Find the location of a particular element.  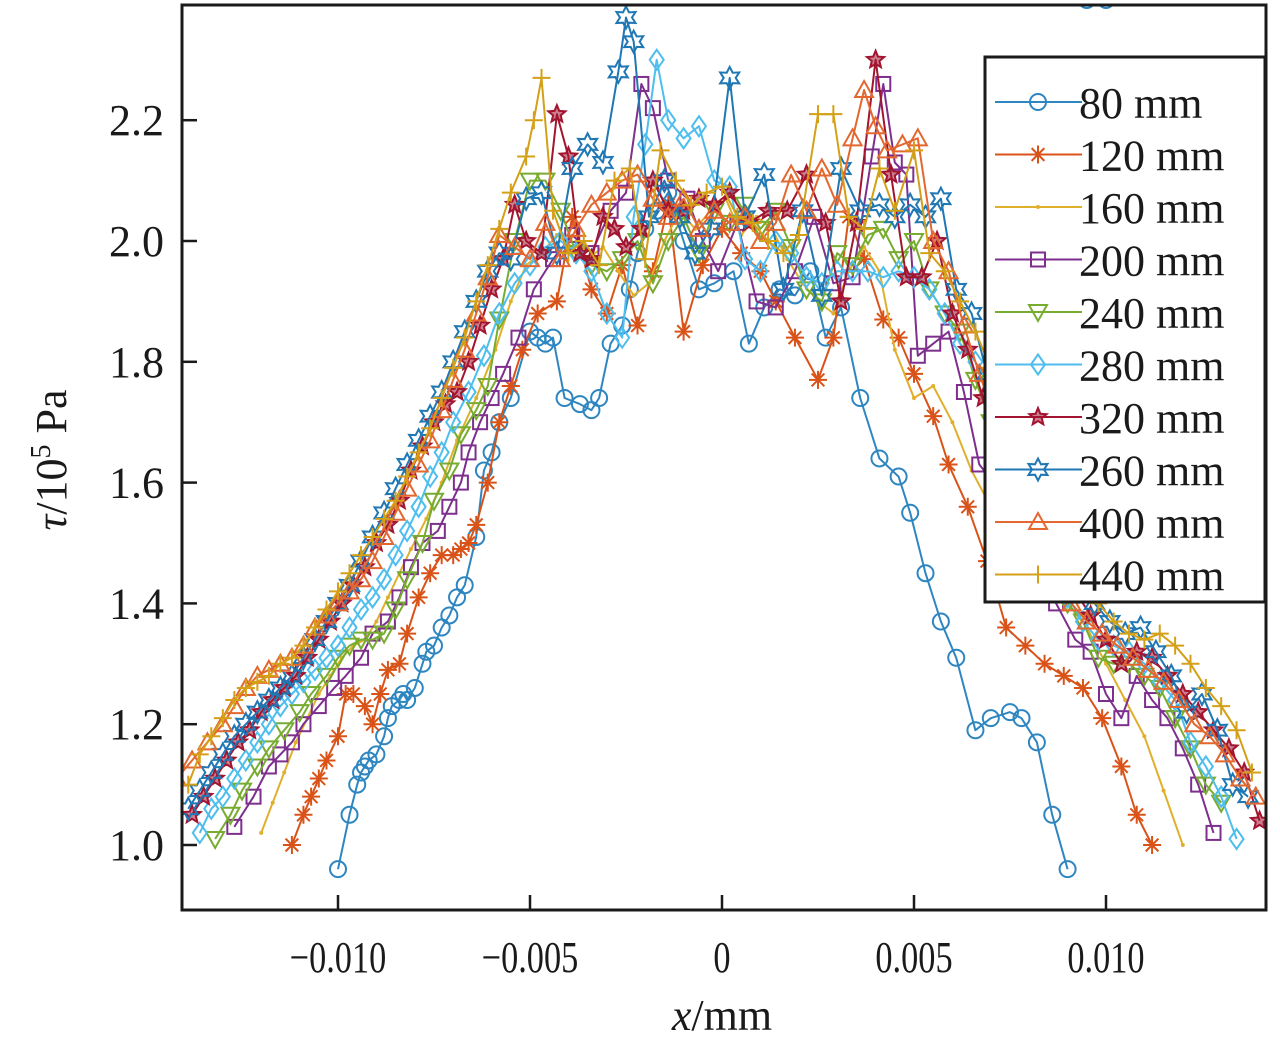

legend-item: 260 mm is located at coordinates (1109, 471).